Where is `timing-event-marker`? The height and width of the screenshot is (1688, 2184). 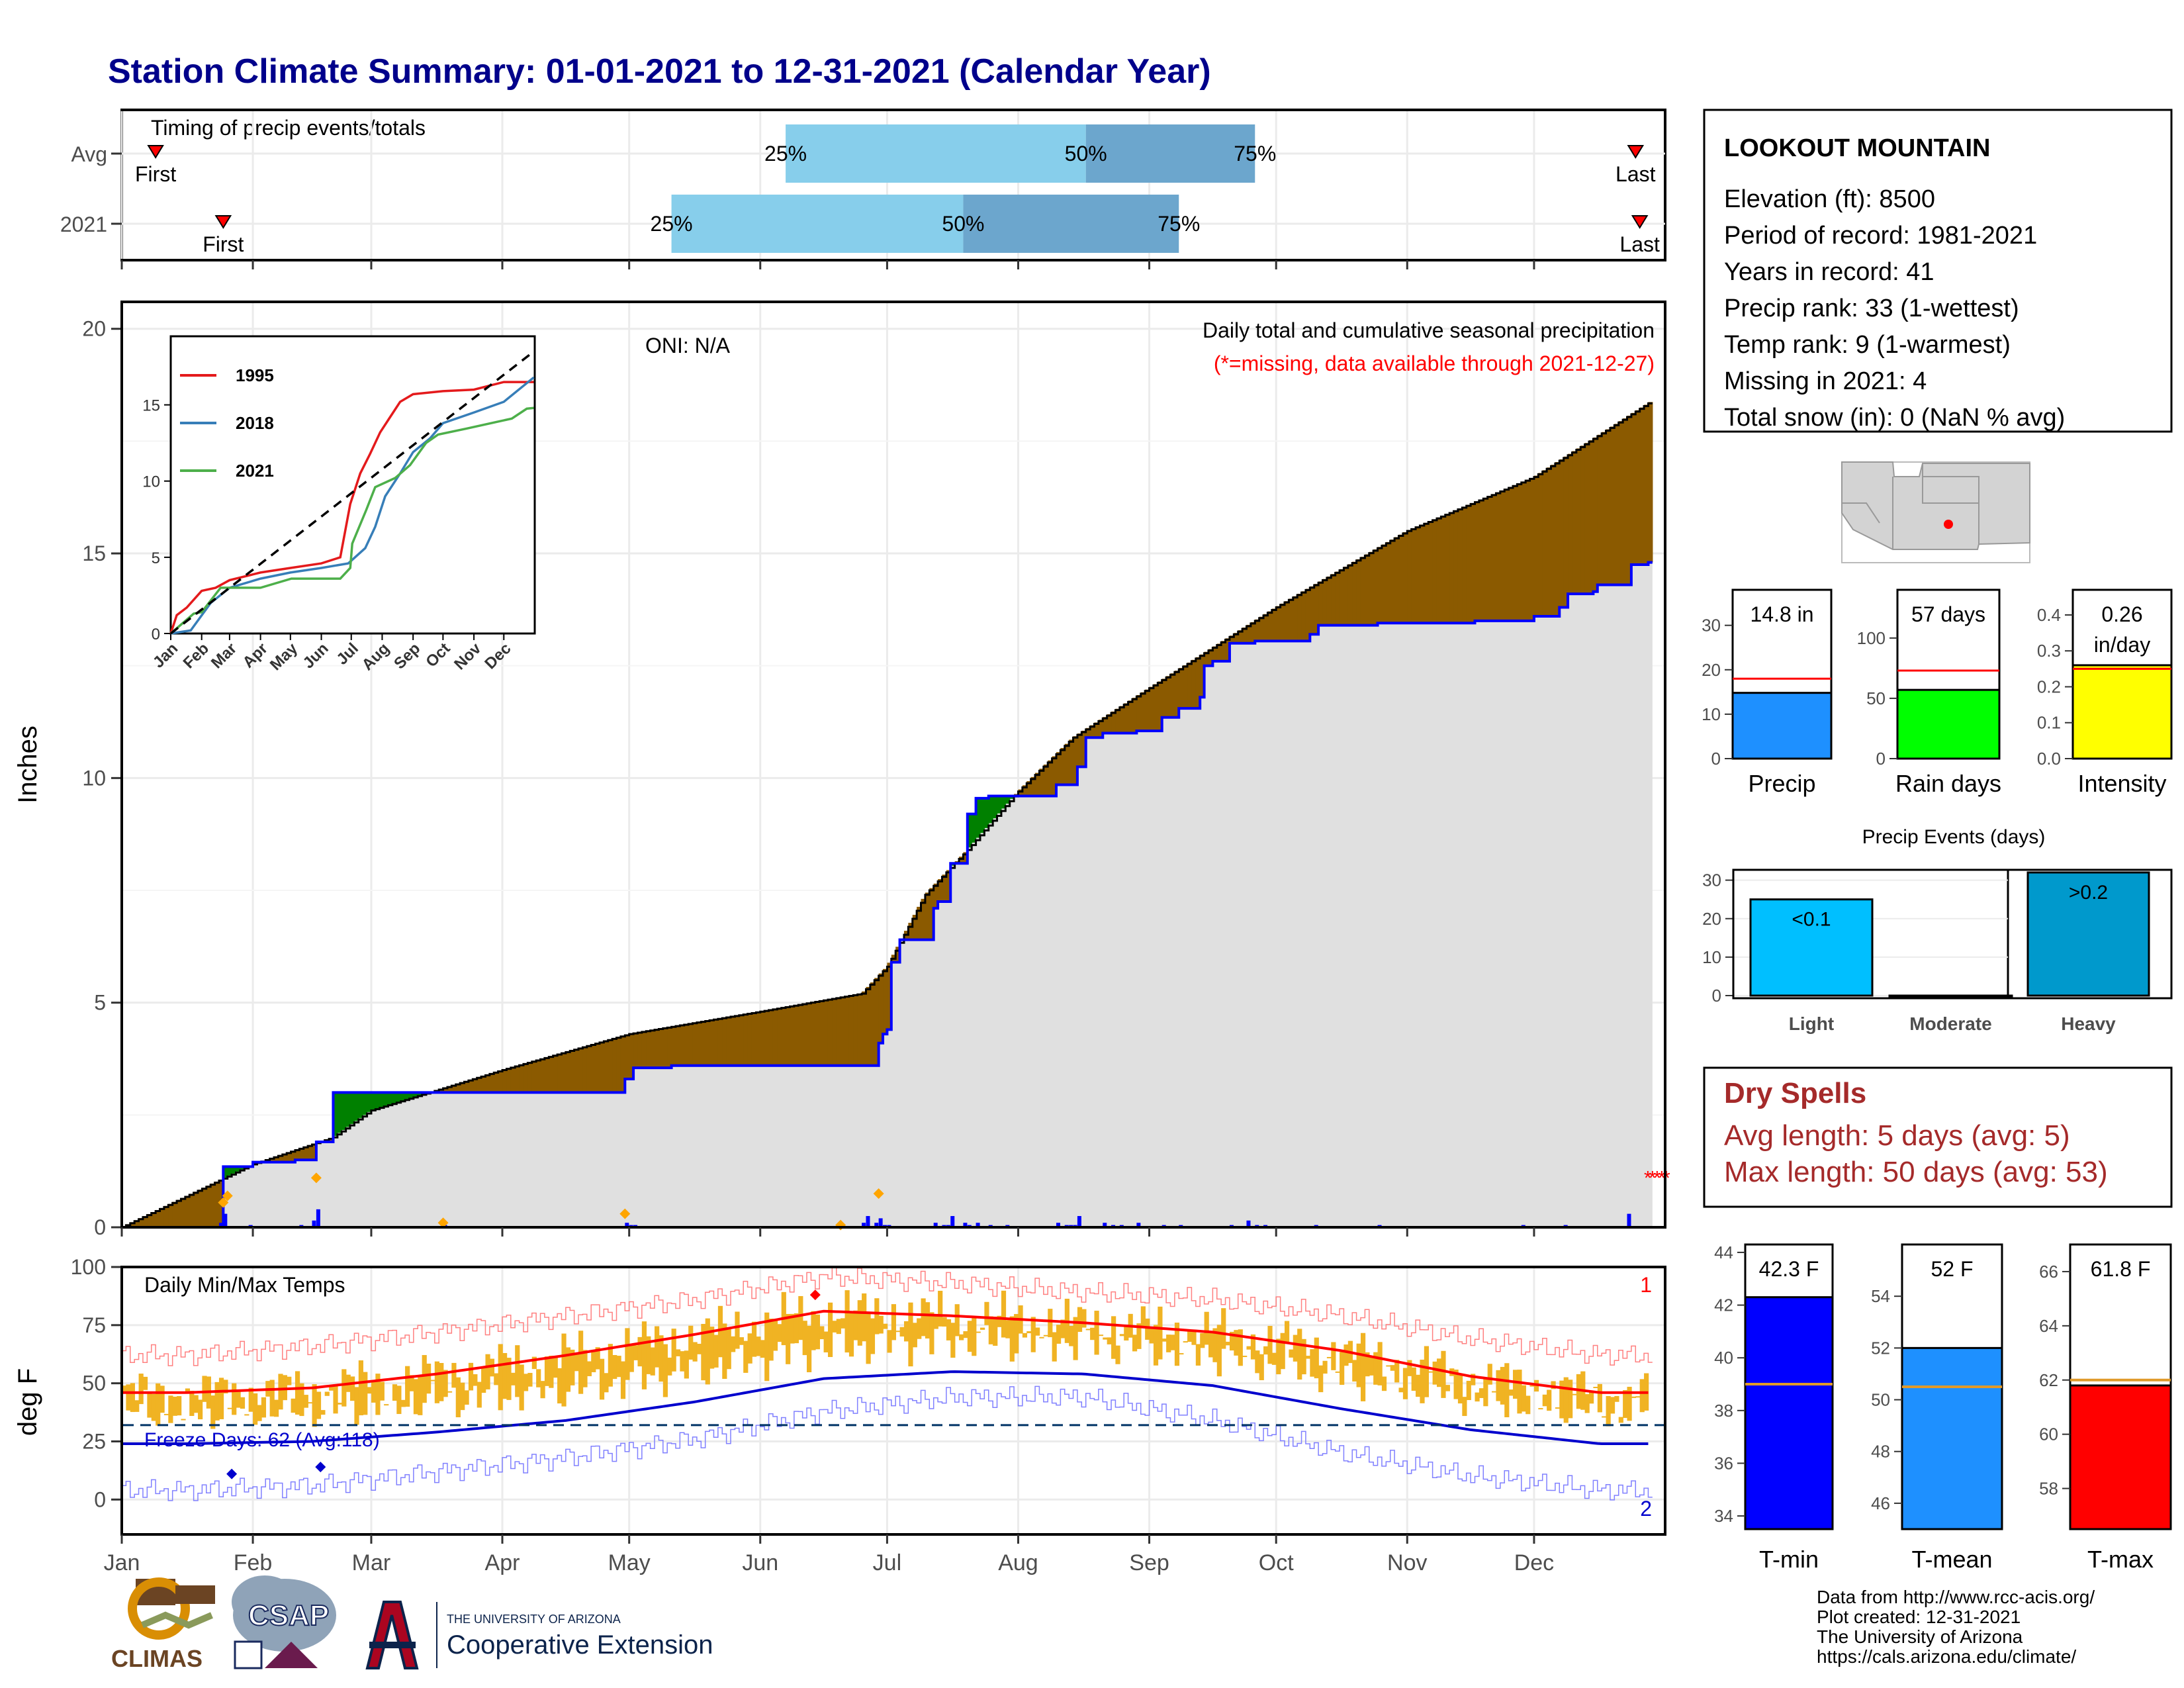
timing-event-marker is located at coordinates (155, 152).